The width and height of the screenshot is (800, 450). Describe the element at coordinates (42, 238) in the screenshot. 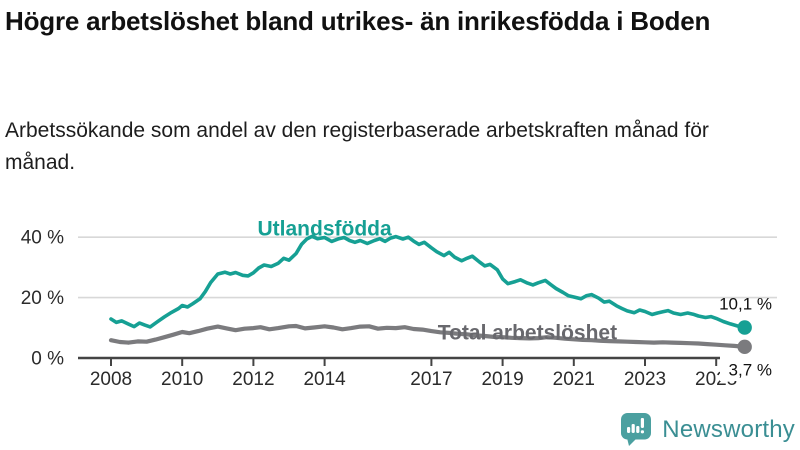

I see `y-axis-label: 40 %` at that location.